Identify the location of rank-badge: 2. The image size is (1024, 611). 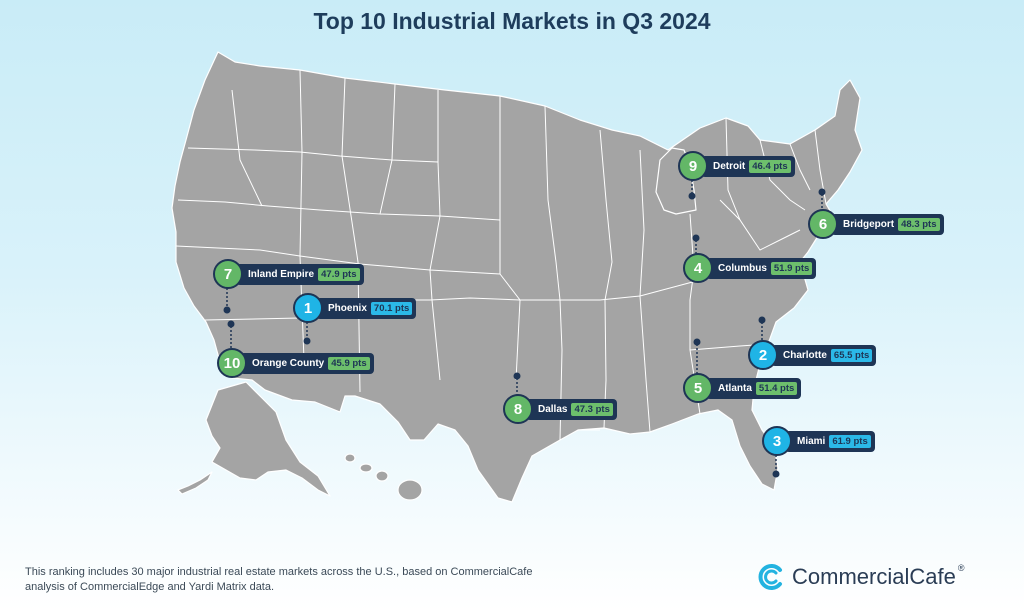
(763, 355).